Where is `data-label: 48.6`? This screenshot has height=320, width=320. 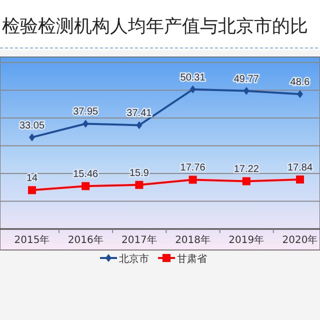 data-label: 48.6 is located at coordinates (300, 82).